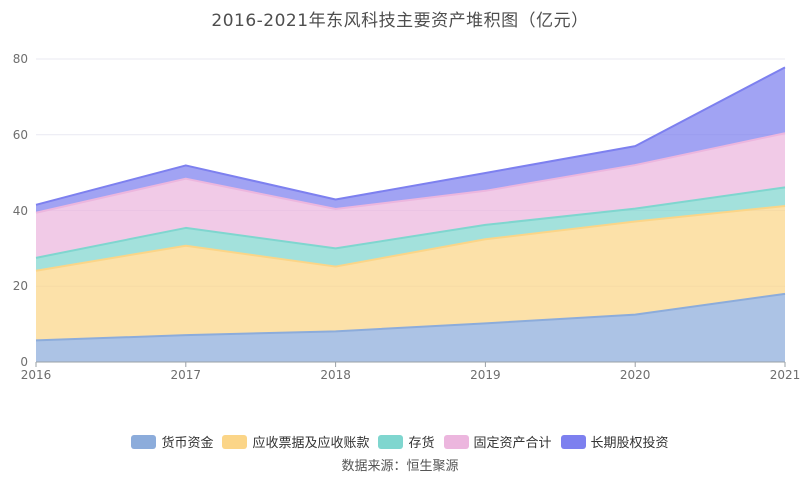 This screenshot has height=501, width=800. I want to click on y-tick-label: 0, so click(24, 362).